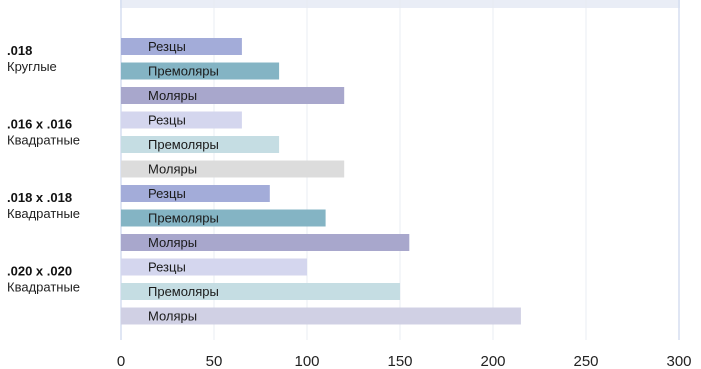  I want to click on x-tick-label: 300, so click(678, 361).